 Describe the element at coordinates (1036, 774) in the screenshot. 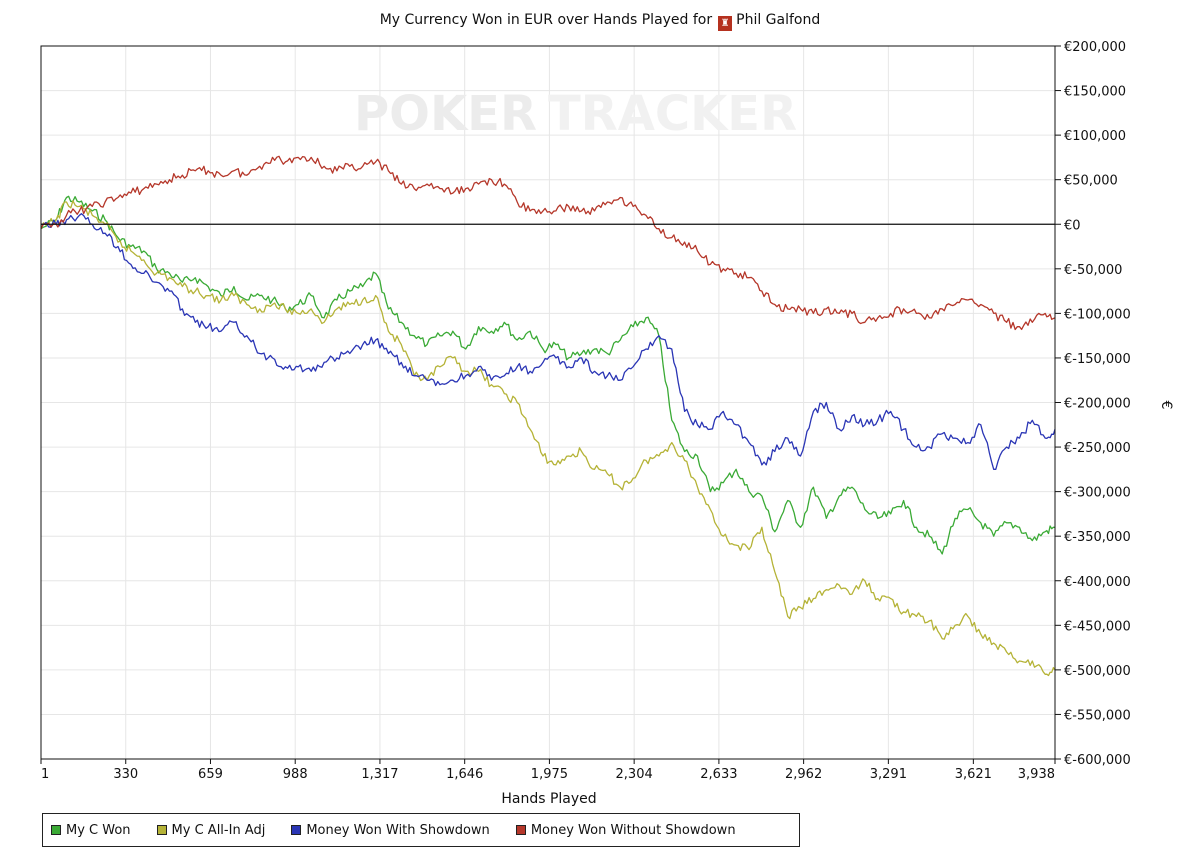

I see `x-tick-label: 3,938` at that location.